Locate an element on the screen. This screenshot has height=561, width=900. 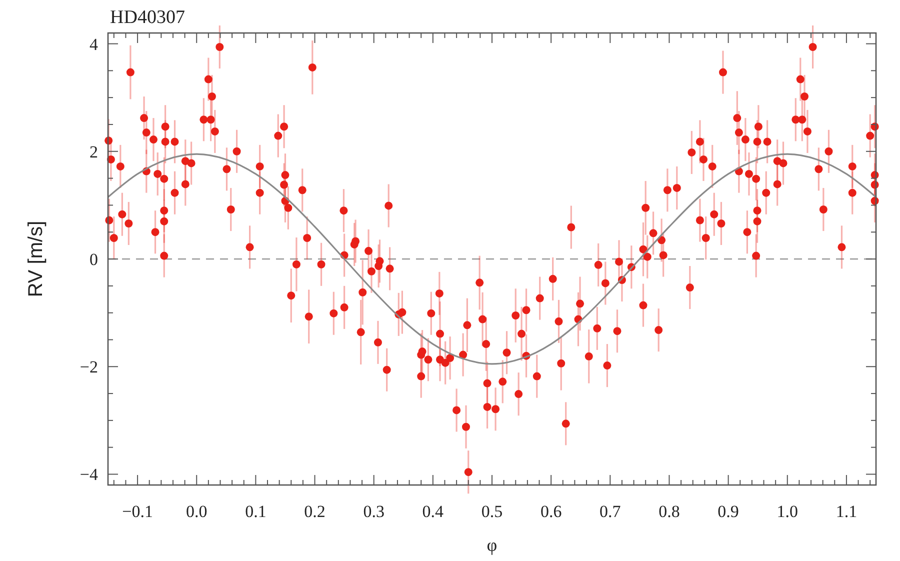
x-tick-label: 0.9 is located at coordinates (728, 511).